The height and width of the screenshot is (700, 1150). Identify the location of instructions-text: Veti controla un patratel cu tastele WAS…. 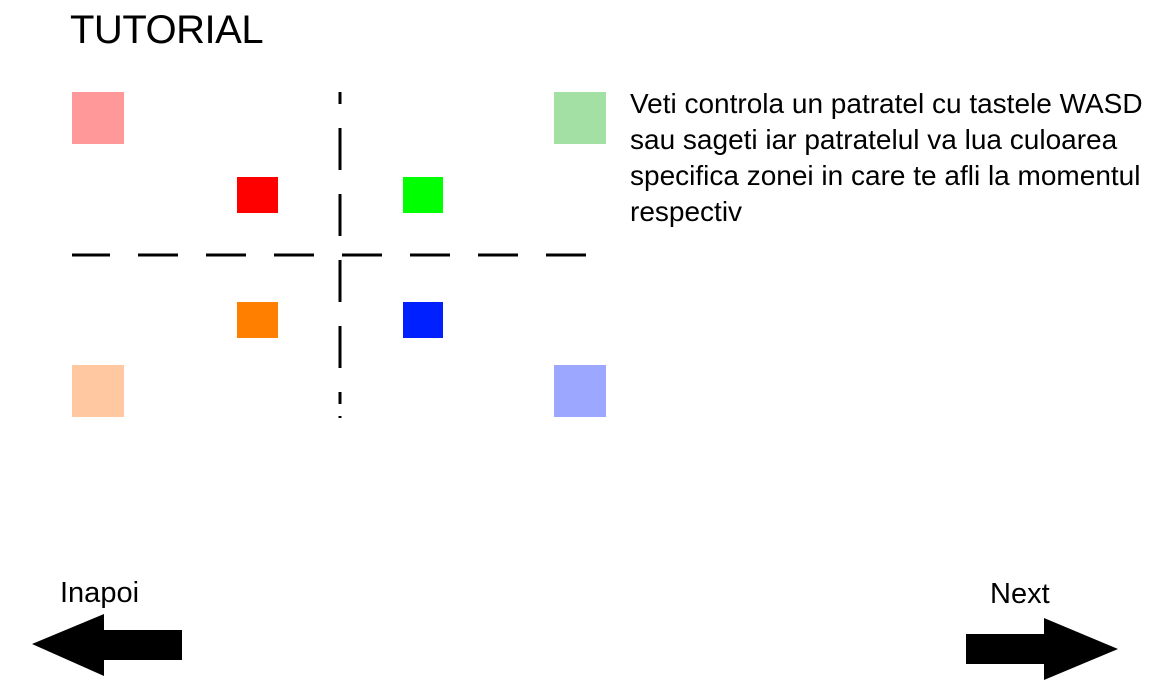
(886, 157).